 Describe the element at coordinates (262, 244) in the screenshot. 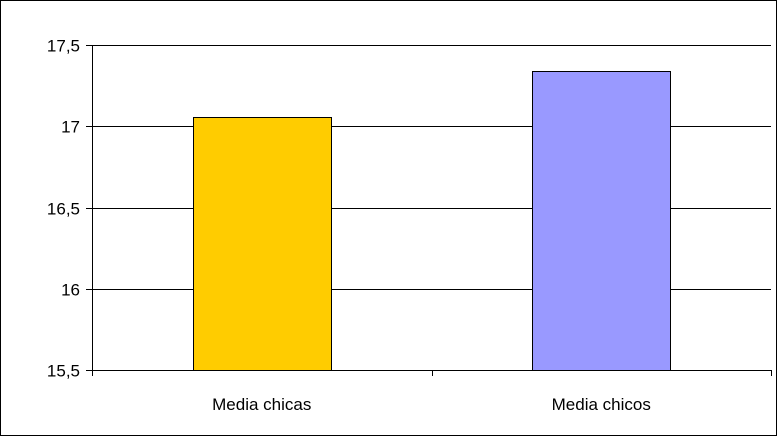

I see `bar-media-chicas` at that location.